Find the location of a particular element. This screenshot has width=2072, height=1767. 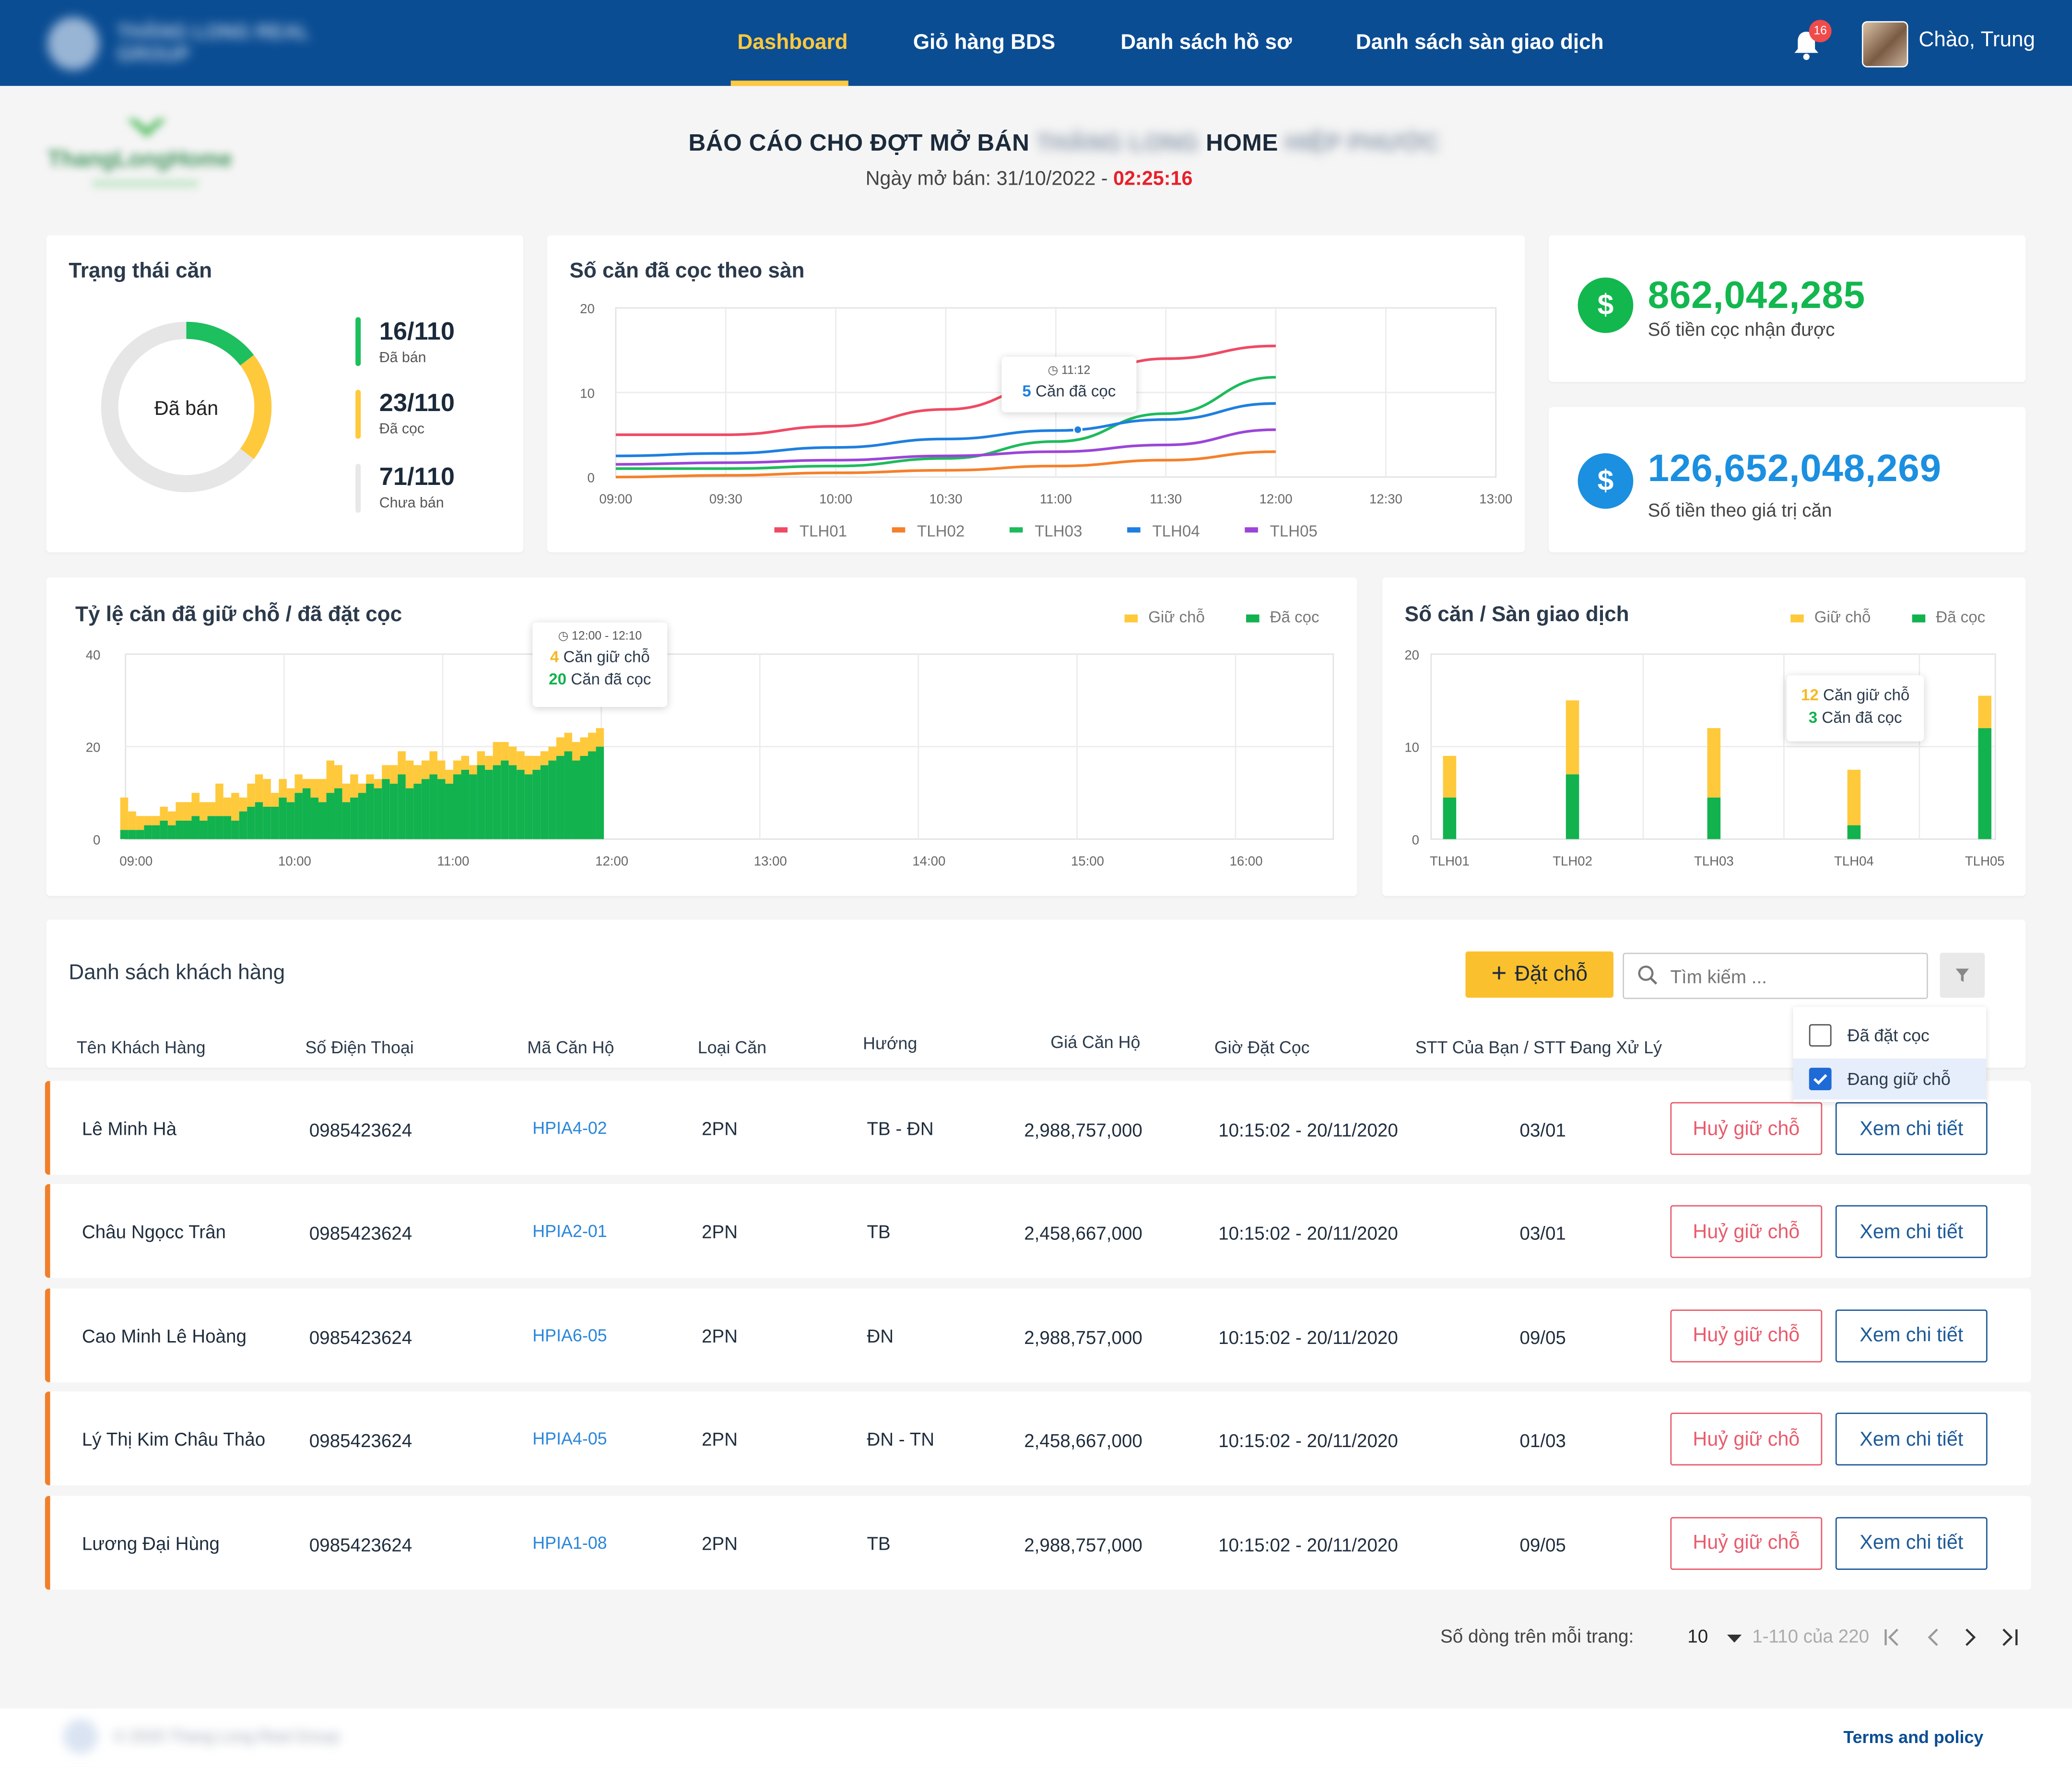

legend-label-tlh03: TLH03 is located at coordinates (1058, 532).